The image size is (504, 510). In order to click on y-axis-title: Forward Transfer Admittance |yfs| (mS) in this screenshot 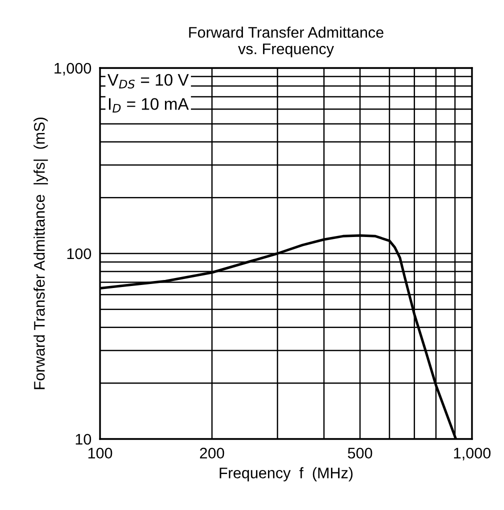, I will do `click(41, 254)`.